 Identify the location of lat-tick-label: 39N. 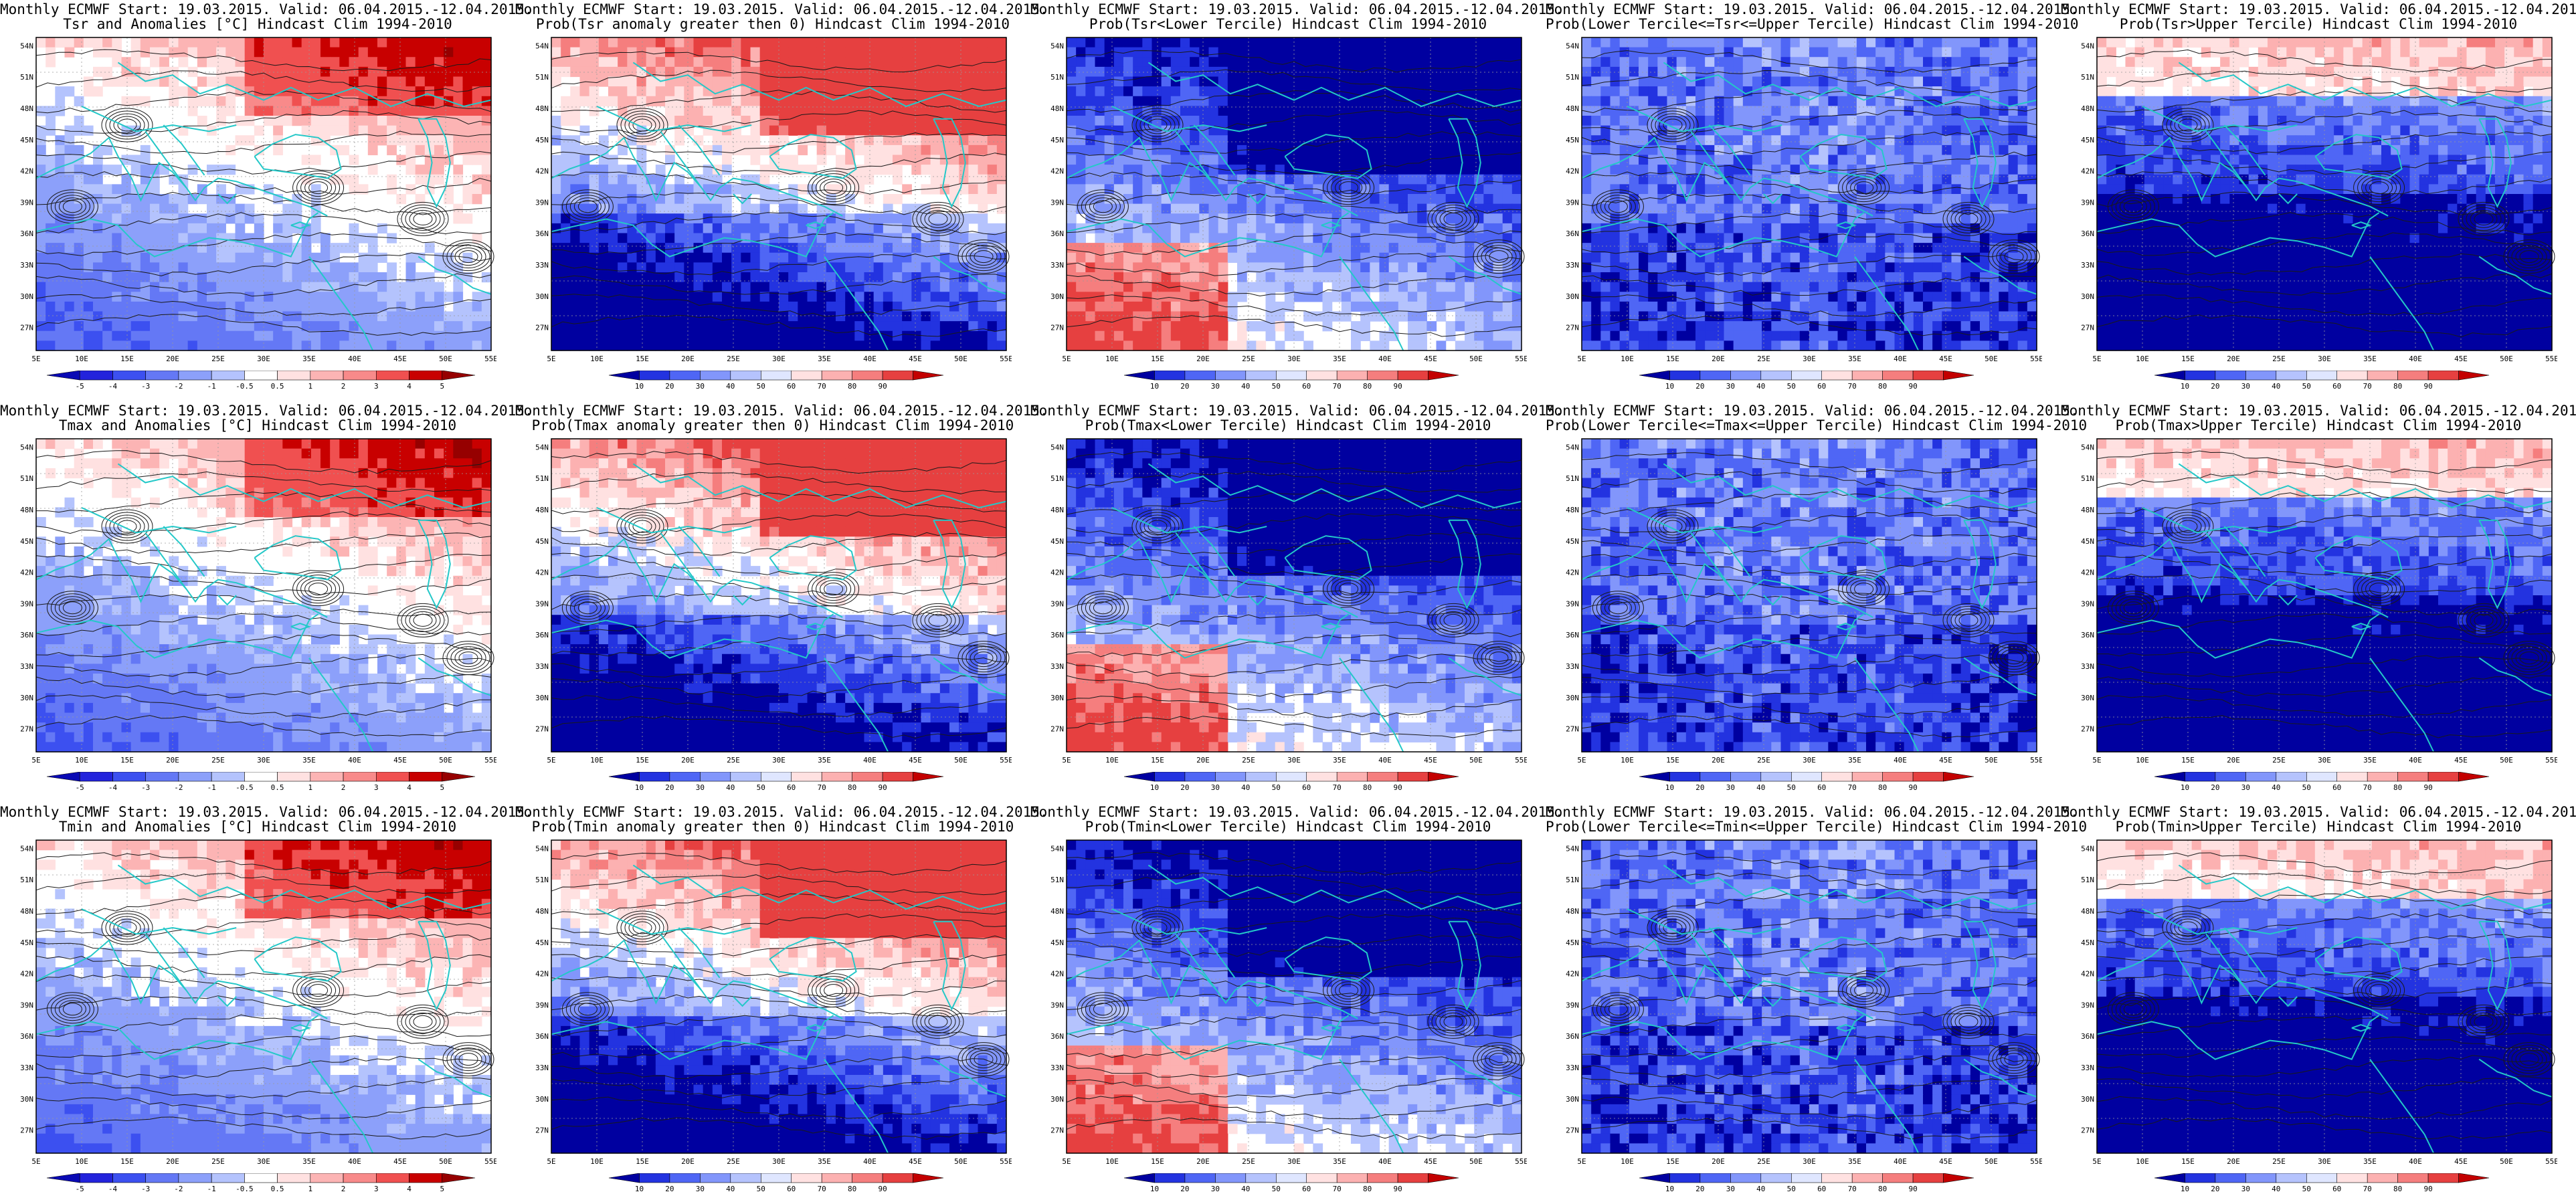
(2087, 202).